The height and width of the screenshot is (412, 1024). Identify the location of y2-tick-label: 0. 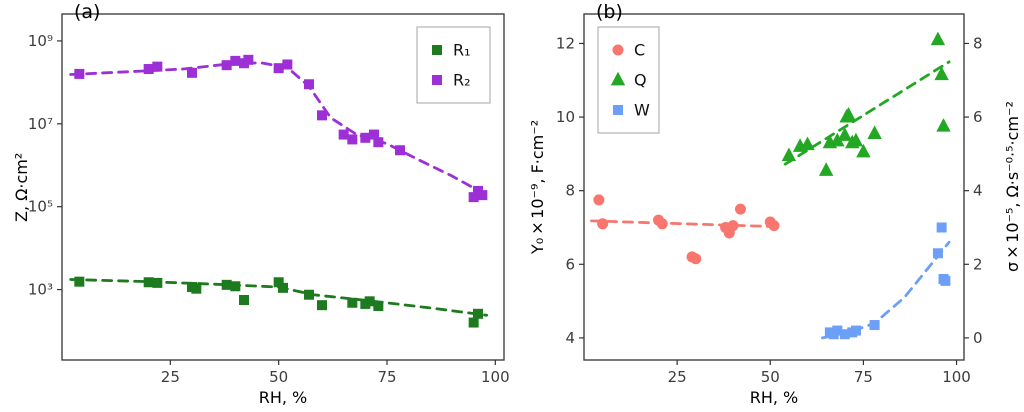
(978, 338).